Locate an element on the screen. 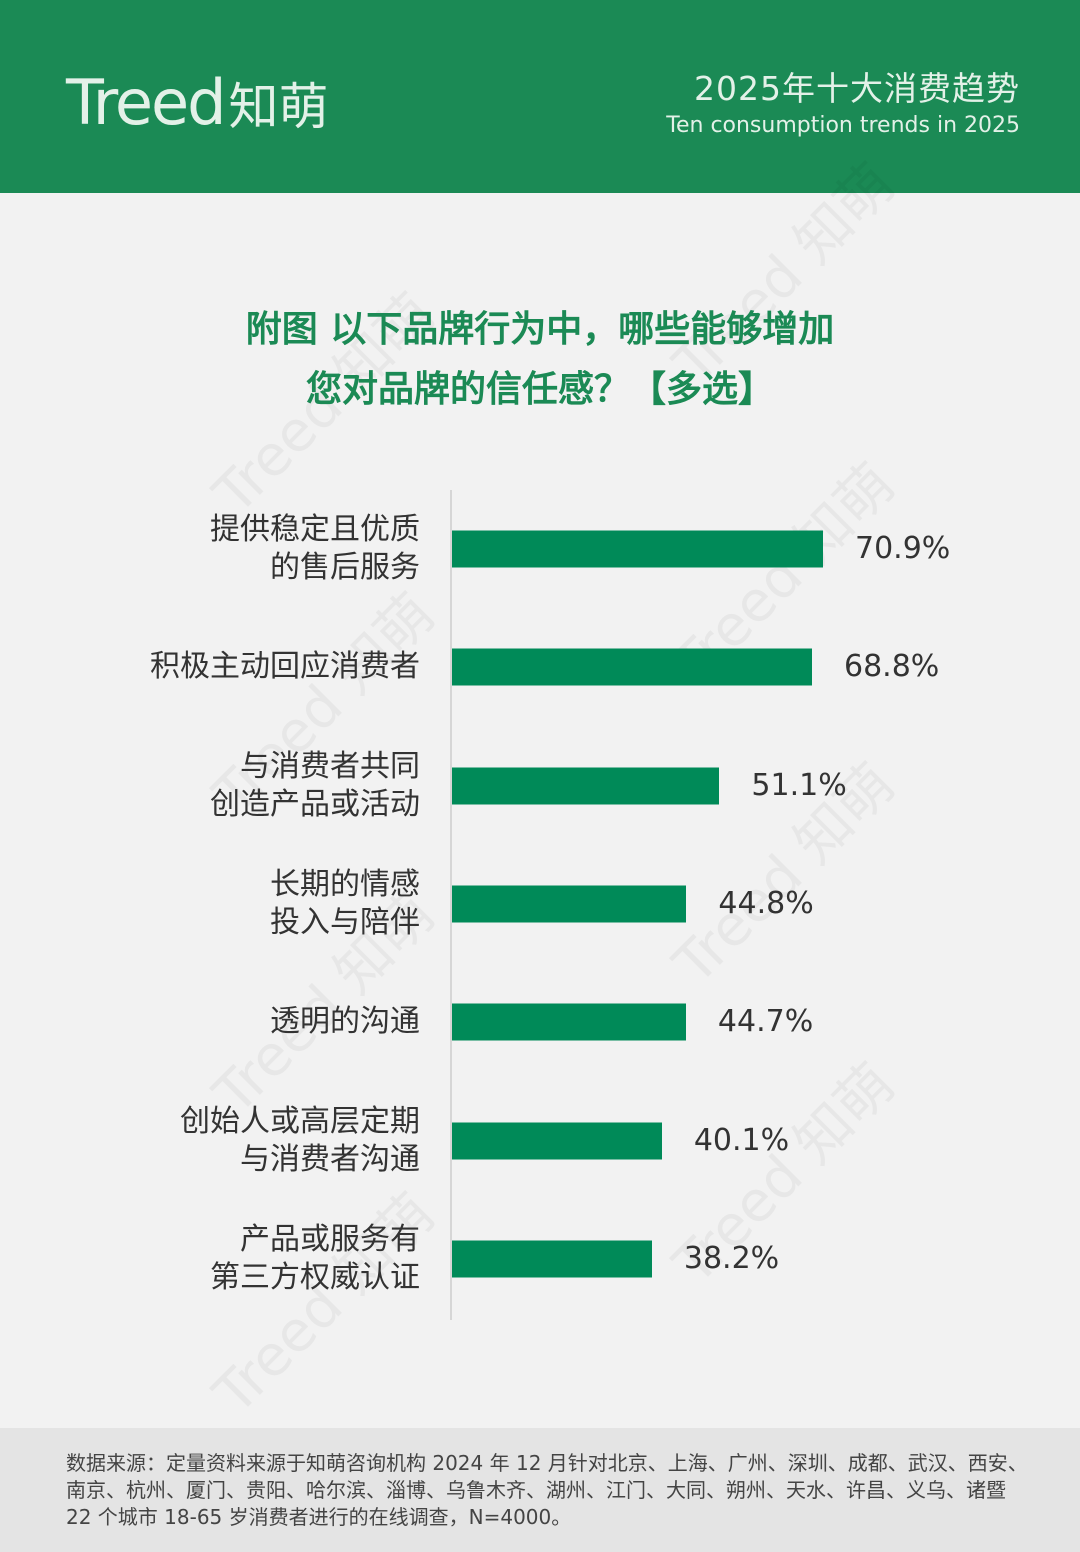 The width and height of the screenshot is (1080, 1552). category-label: 产品或服务有 第三方权威认证 is located at coordinates (315, 1258).